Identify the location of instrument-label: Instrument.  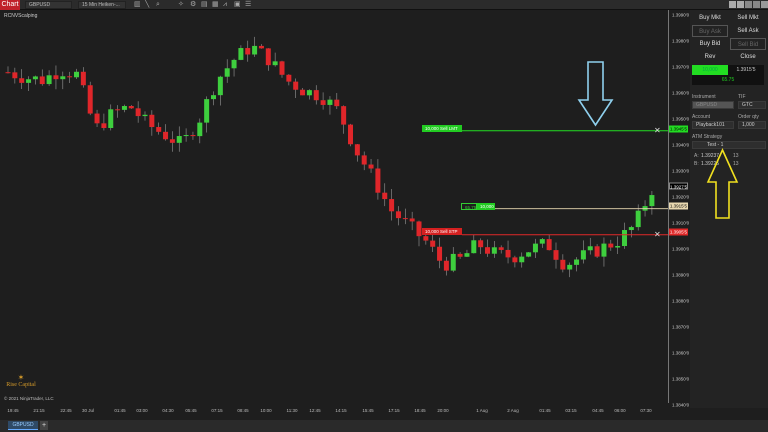
(704, 97).